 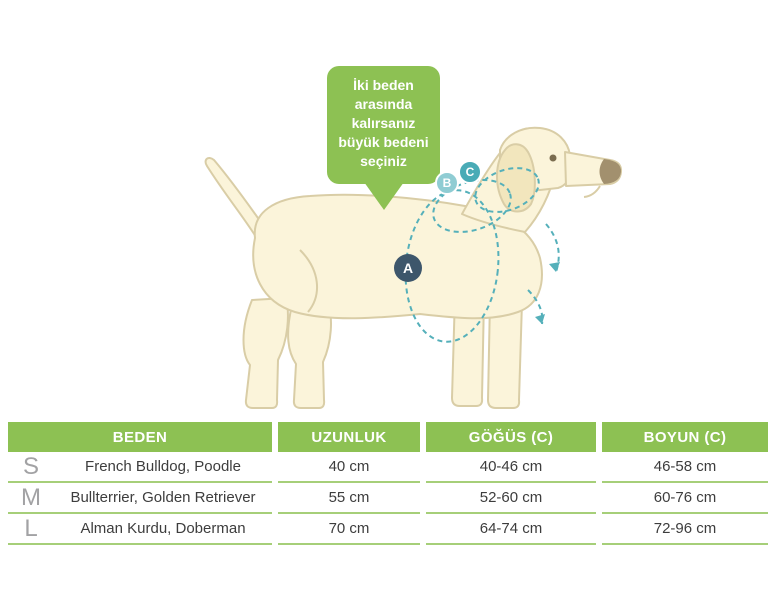 What do you see at coordinates (408, 268) in the screenshot?
I see `marker-a: A` at bounding box center [408, 268].